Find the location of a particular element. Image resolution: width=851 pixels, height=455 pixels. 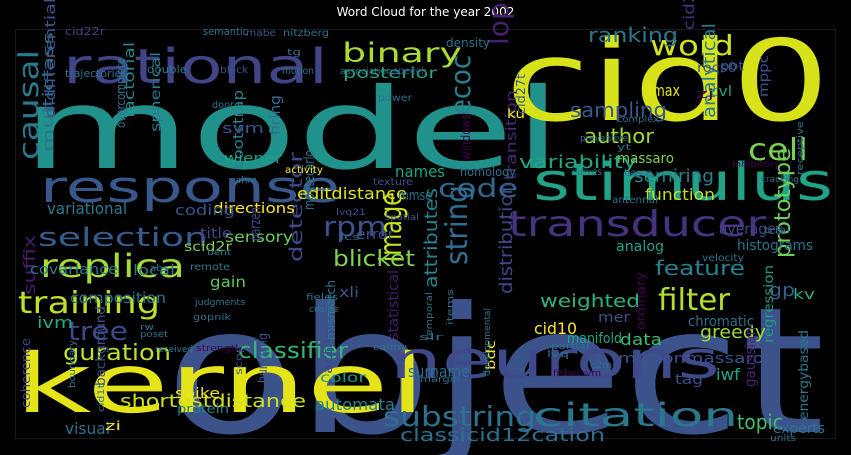

word-gain: gain is located at coordinates (228, 282).